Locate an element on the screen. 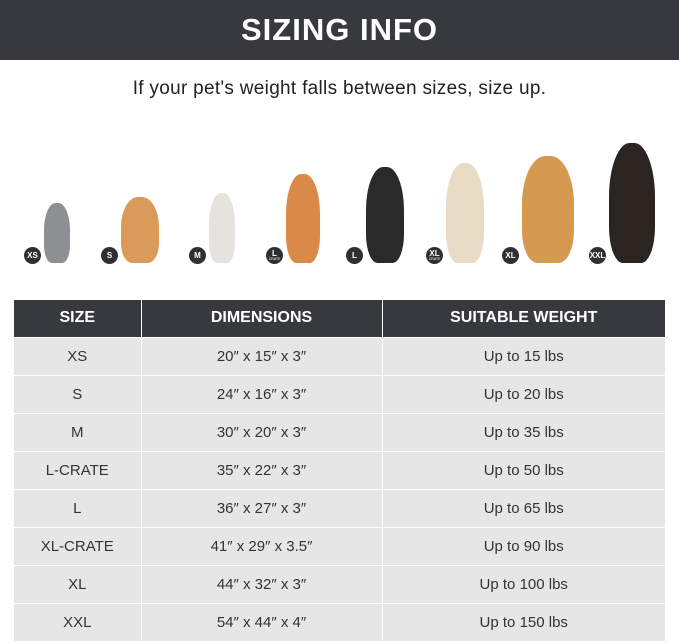 The height and width of the screenshot is (642, 679). badge-label: M is located at coordinates (197, 255).